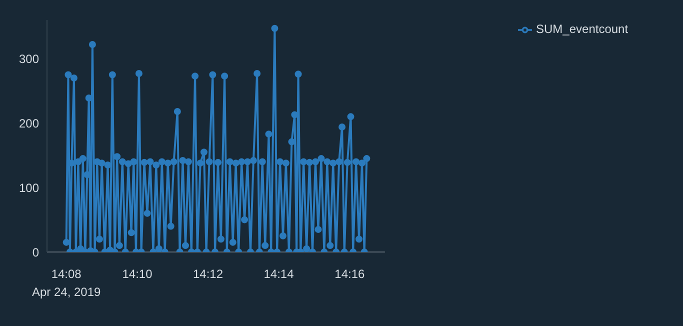 This screenshot has width=683, height=326. I want to click on x-tick-label: 14:08, so click(66, 274).